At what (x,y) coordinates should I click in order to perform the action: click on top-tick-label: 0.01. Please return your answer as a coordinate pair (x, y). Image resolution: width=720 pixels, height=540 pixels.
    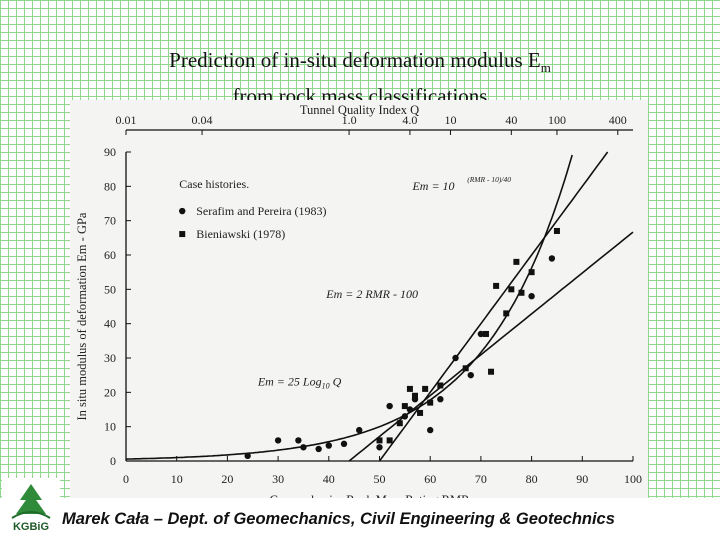
    Looking at the image, I should click on (126, 120).